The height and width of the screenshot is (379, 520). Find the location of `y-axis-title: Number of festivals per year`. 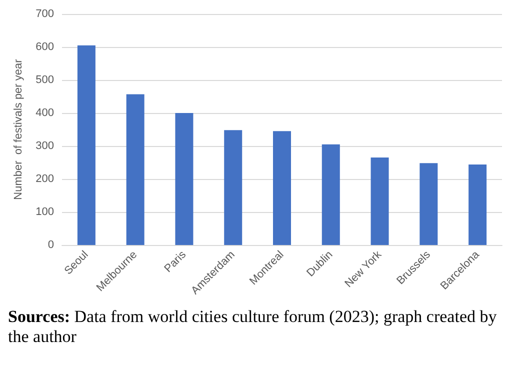

y-axis-title: Number of festivals per year is located at coordinates (18, 129).